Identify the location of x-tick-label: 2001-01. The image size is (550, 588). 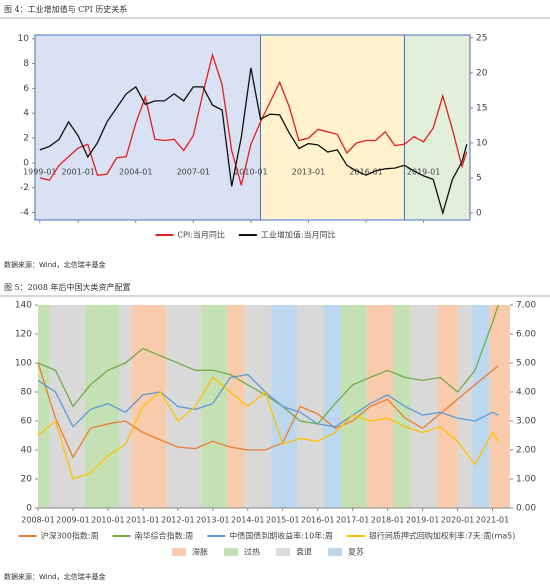
(77, 172).